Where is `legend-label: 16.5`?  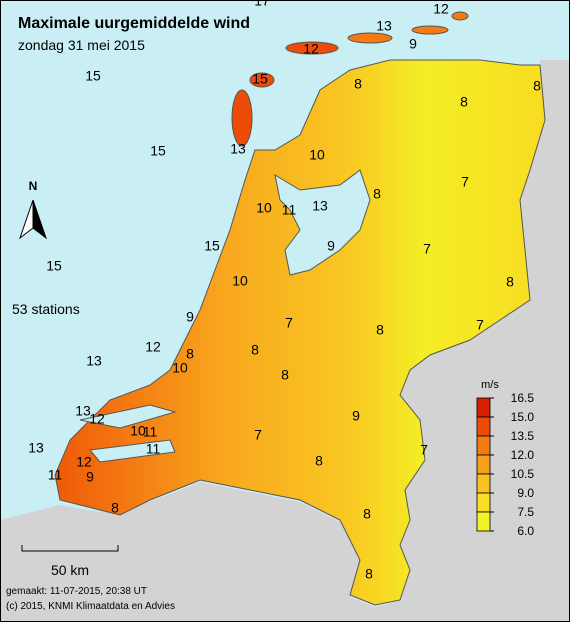
legend-label: 16.5 is located at coordinates (523, 398).